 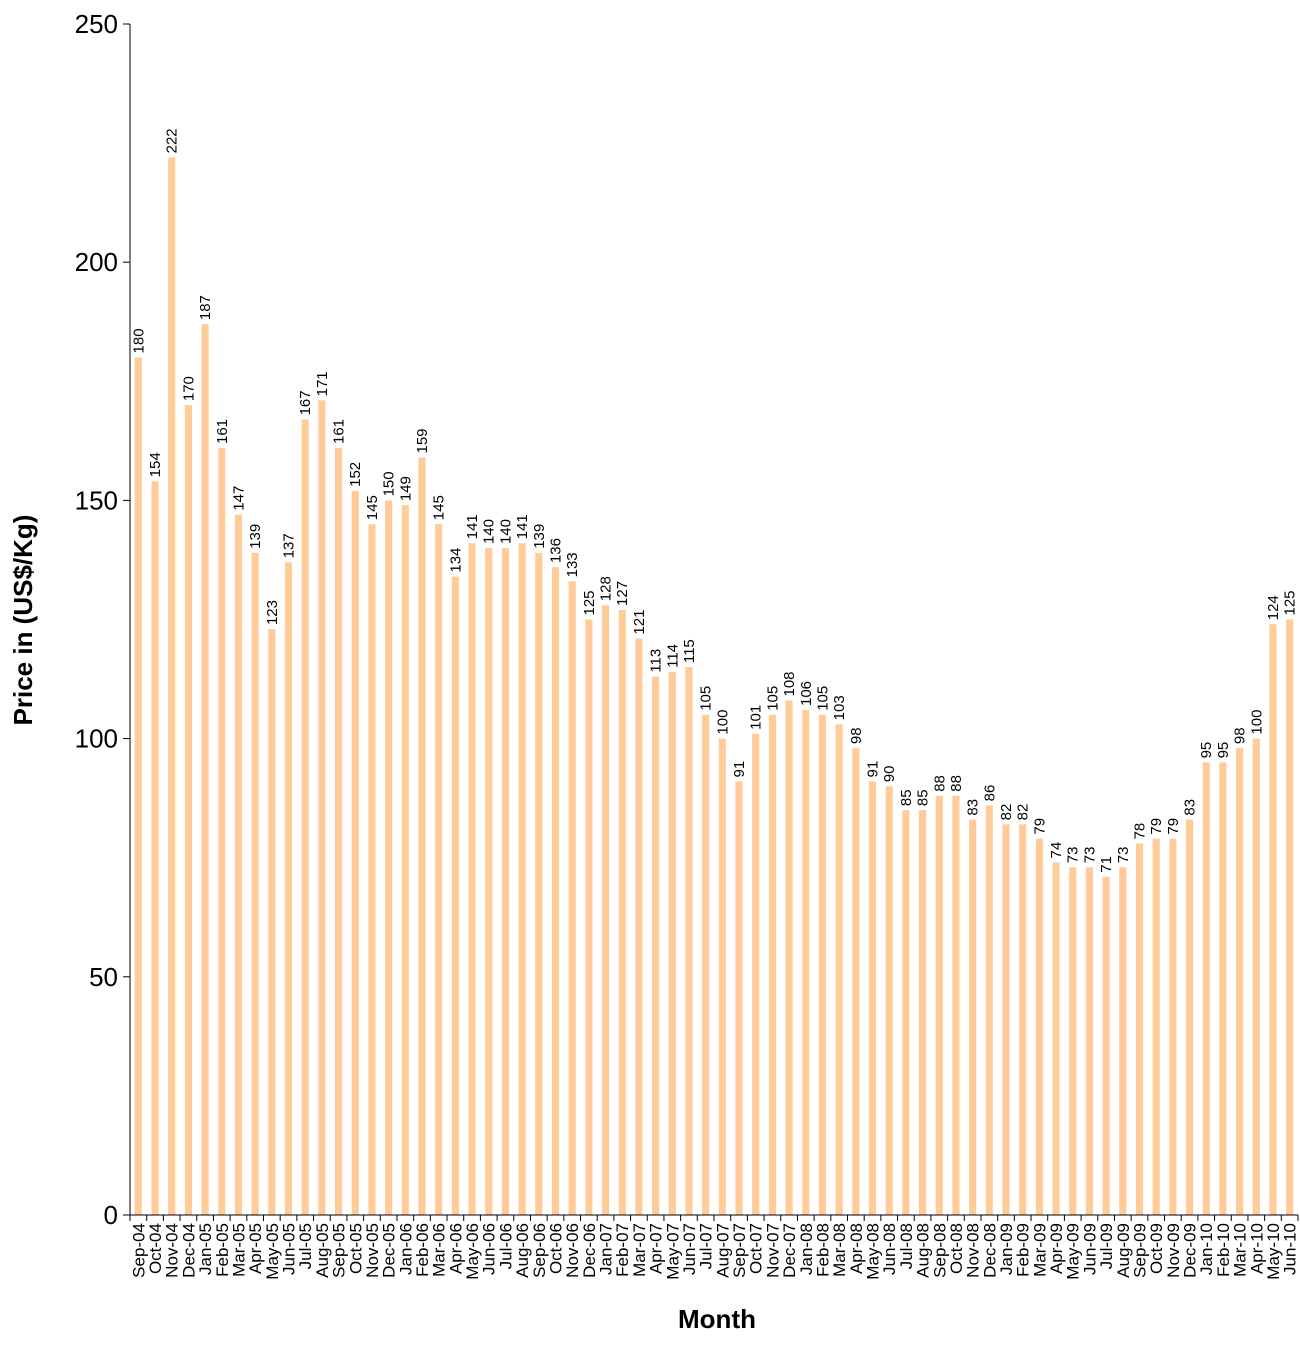 What do you see at coordinates (1256, 722) in the screenshot?
I see `bar-value-label: 100` at bounding box center [1256, 722].